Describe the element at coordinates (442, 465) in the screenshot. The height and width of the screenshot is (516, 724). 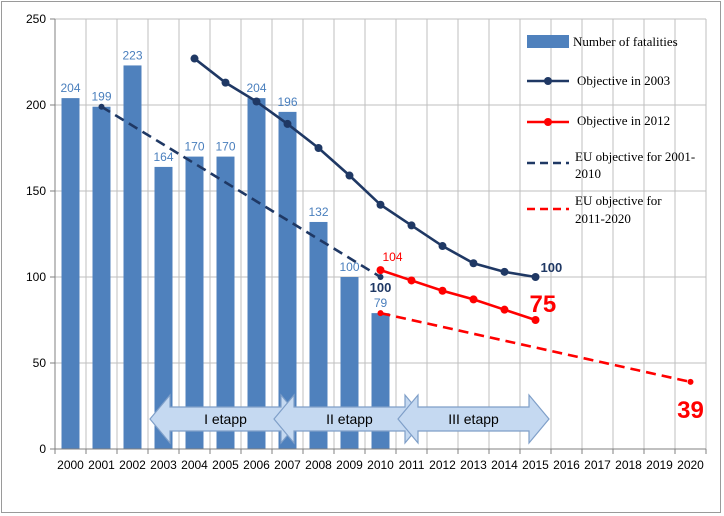
I see `x-tick-label: 2012` at that location.